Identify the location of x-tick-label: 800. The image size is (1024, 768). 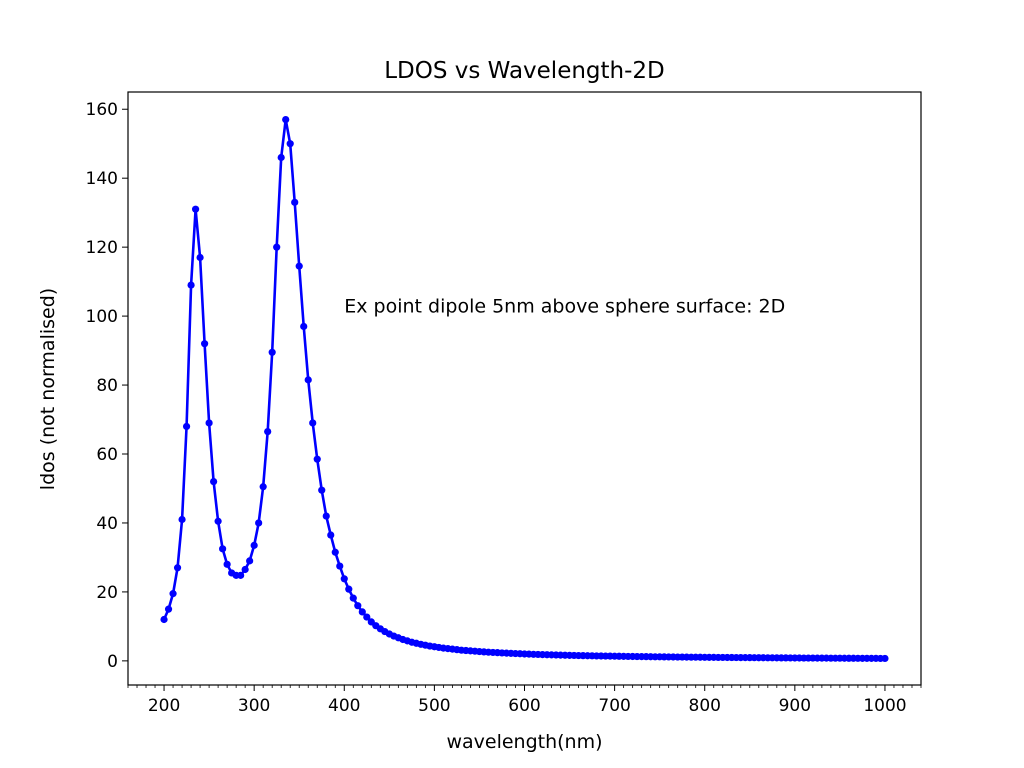
(705, 706).